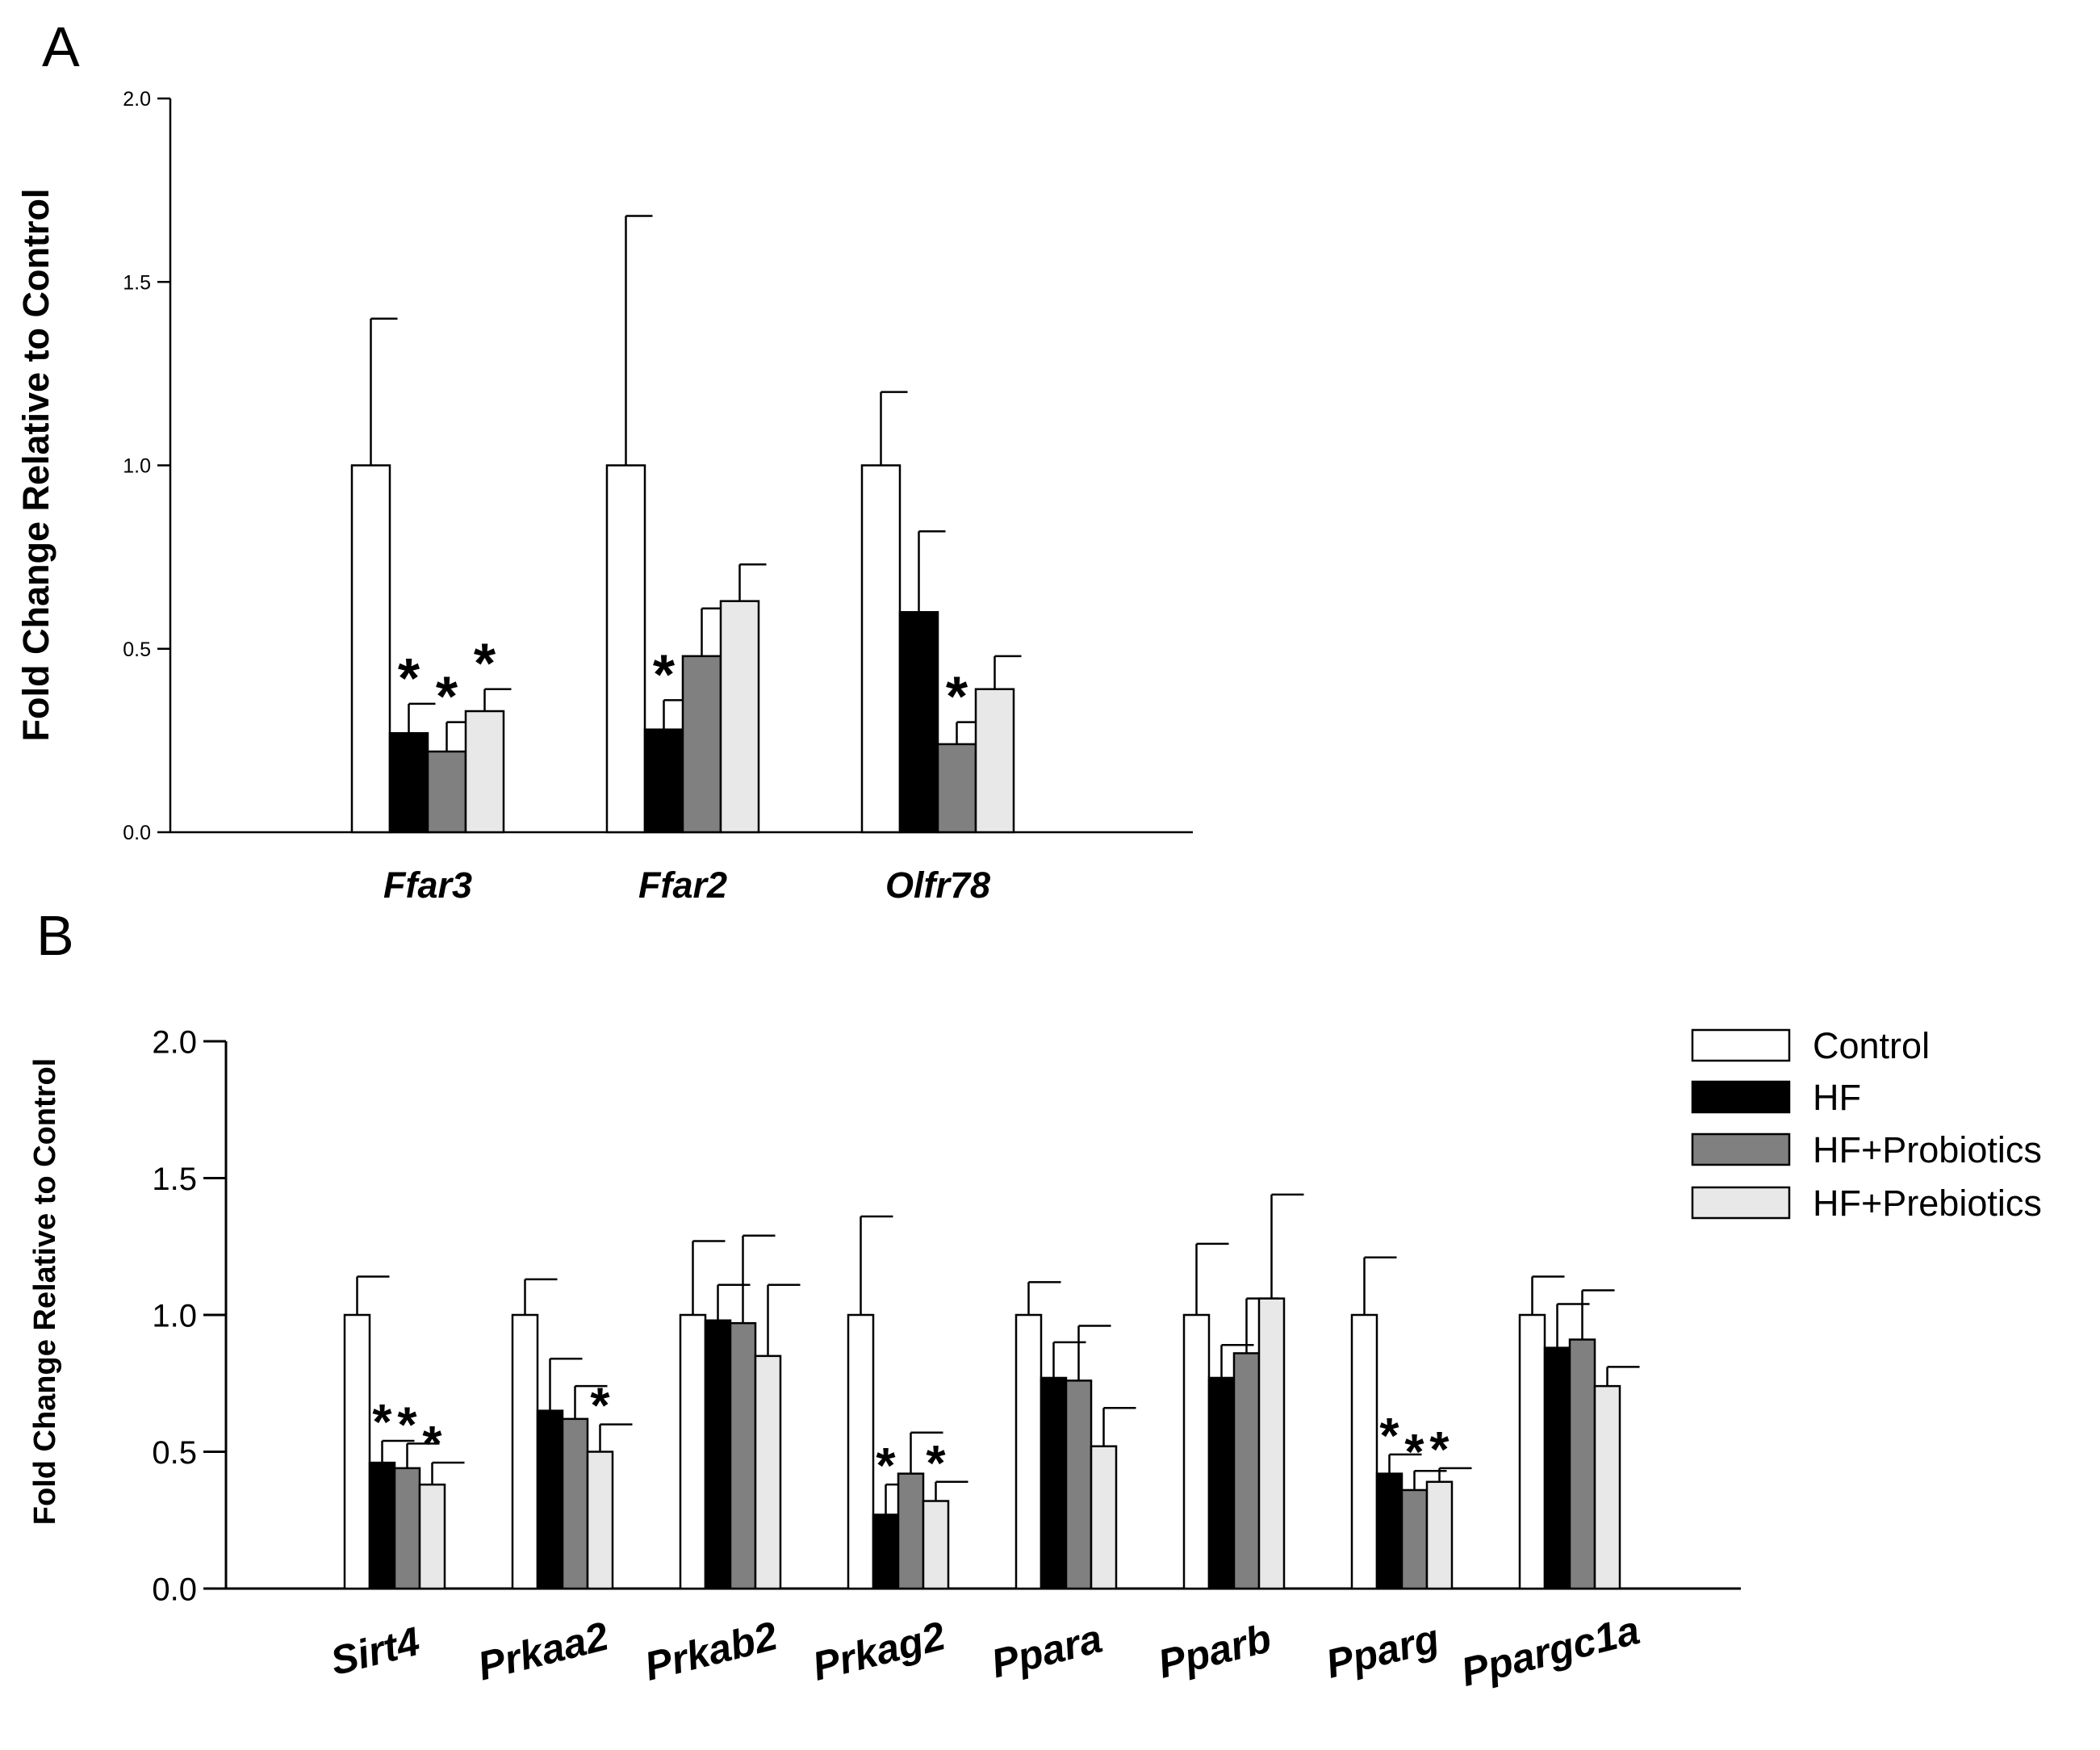 This screenshot has width=2100, height=1750. I want to click on chart-b-bar-prkab2-hf-probiotics, so click(743, 1455).